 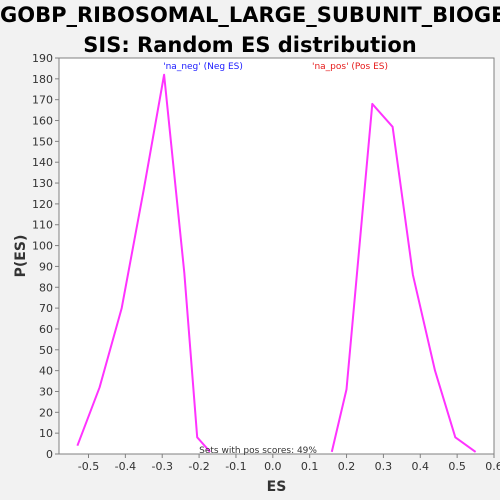 What do you see at coordinates (46, 391) in the screenshot?
I see `y-tick-label: 30` at bounding box center [46, 391].